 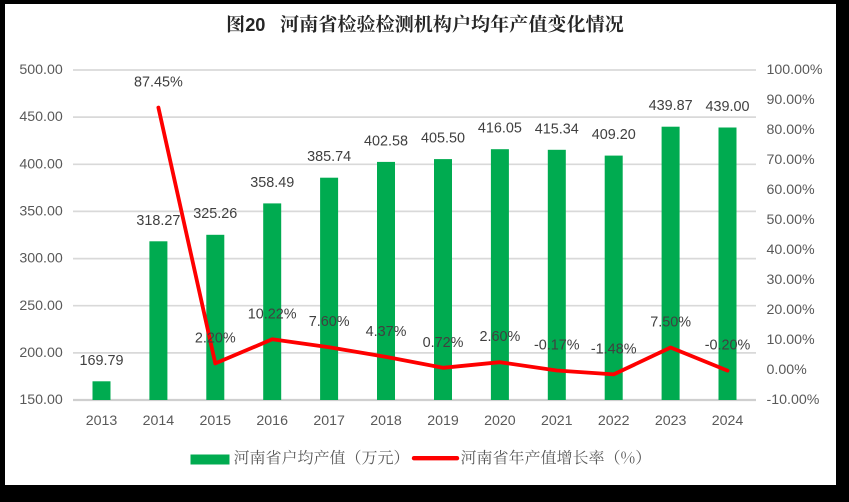 I want to click on svg-text: 20.00%, so click(x=791, y=310).